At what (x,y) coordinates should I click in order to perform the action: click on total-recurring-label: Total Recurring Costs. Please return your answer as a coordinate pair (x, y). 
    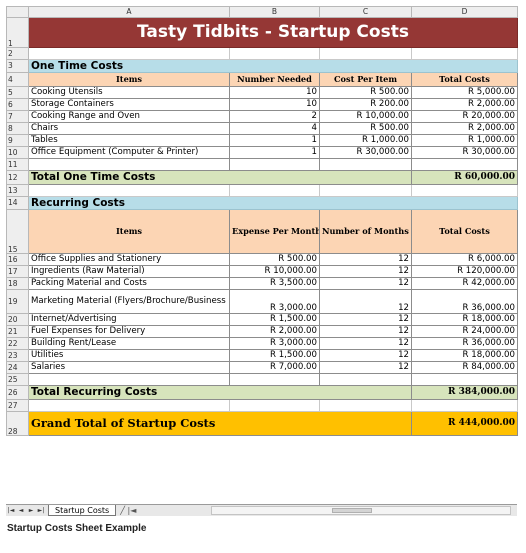
    Looking at the image, I should click on (220, 392).